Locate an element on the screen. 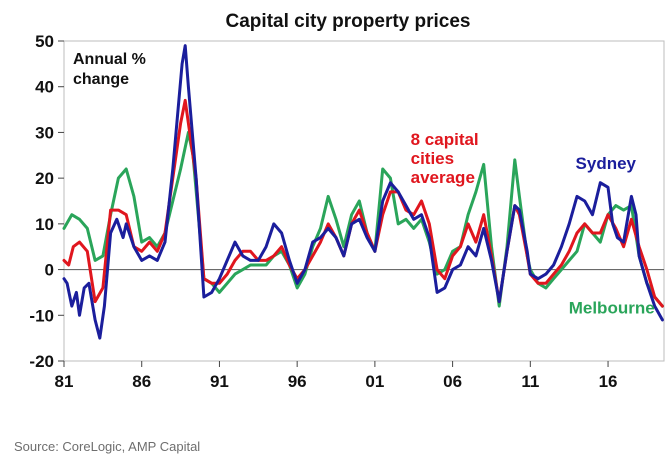  source-note: Source: CoreLogic, AMP Capital is located at coordinates (107, 446).